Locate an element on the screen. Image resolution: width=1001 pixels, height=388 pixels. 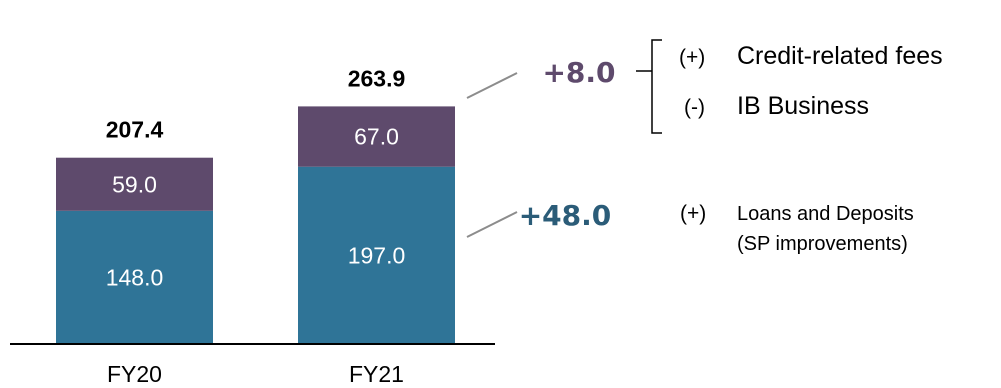
note-text-3-line2: (SP improvements) is located at coordinates (822, 244).